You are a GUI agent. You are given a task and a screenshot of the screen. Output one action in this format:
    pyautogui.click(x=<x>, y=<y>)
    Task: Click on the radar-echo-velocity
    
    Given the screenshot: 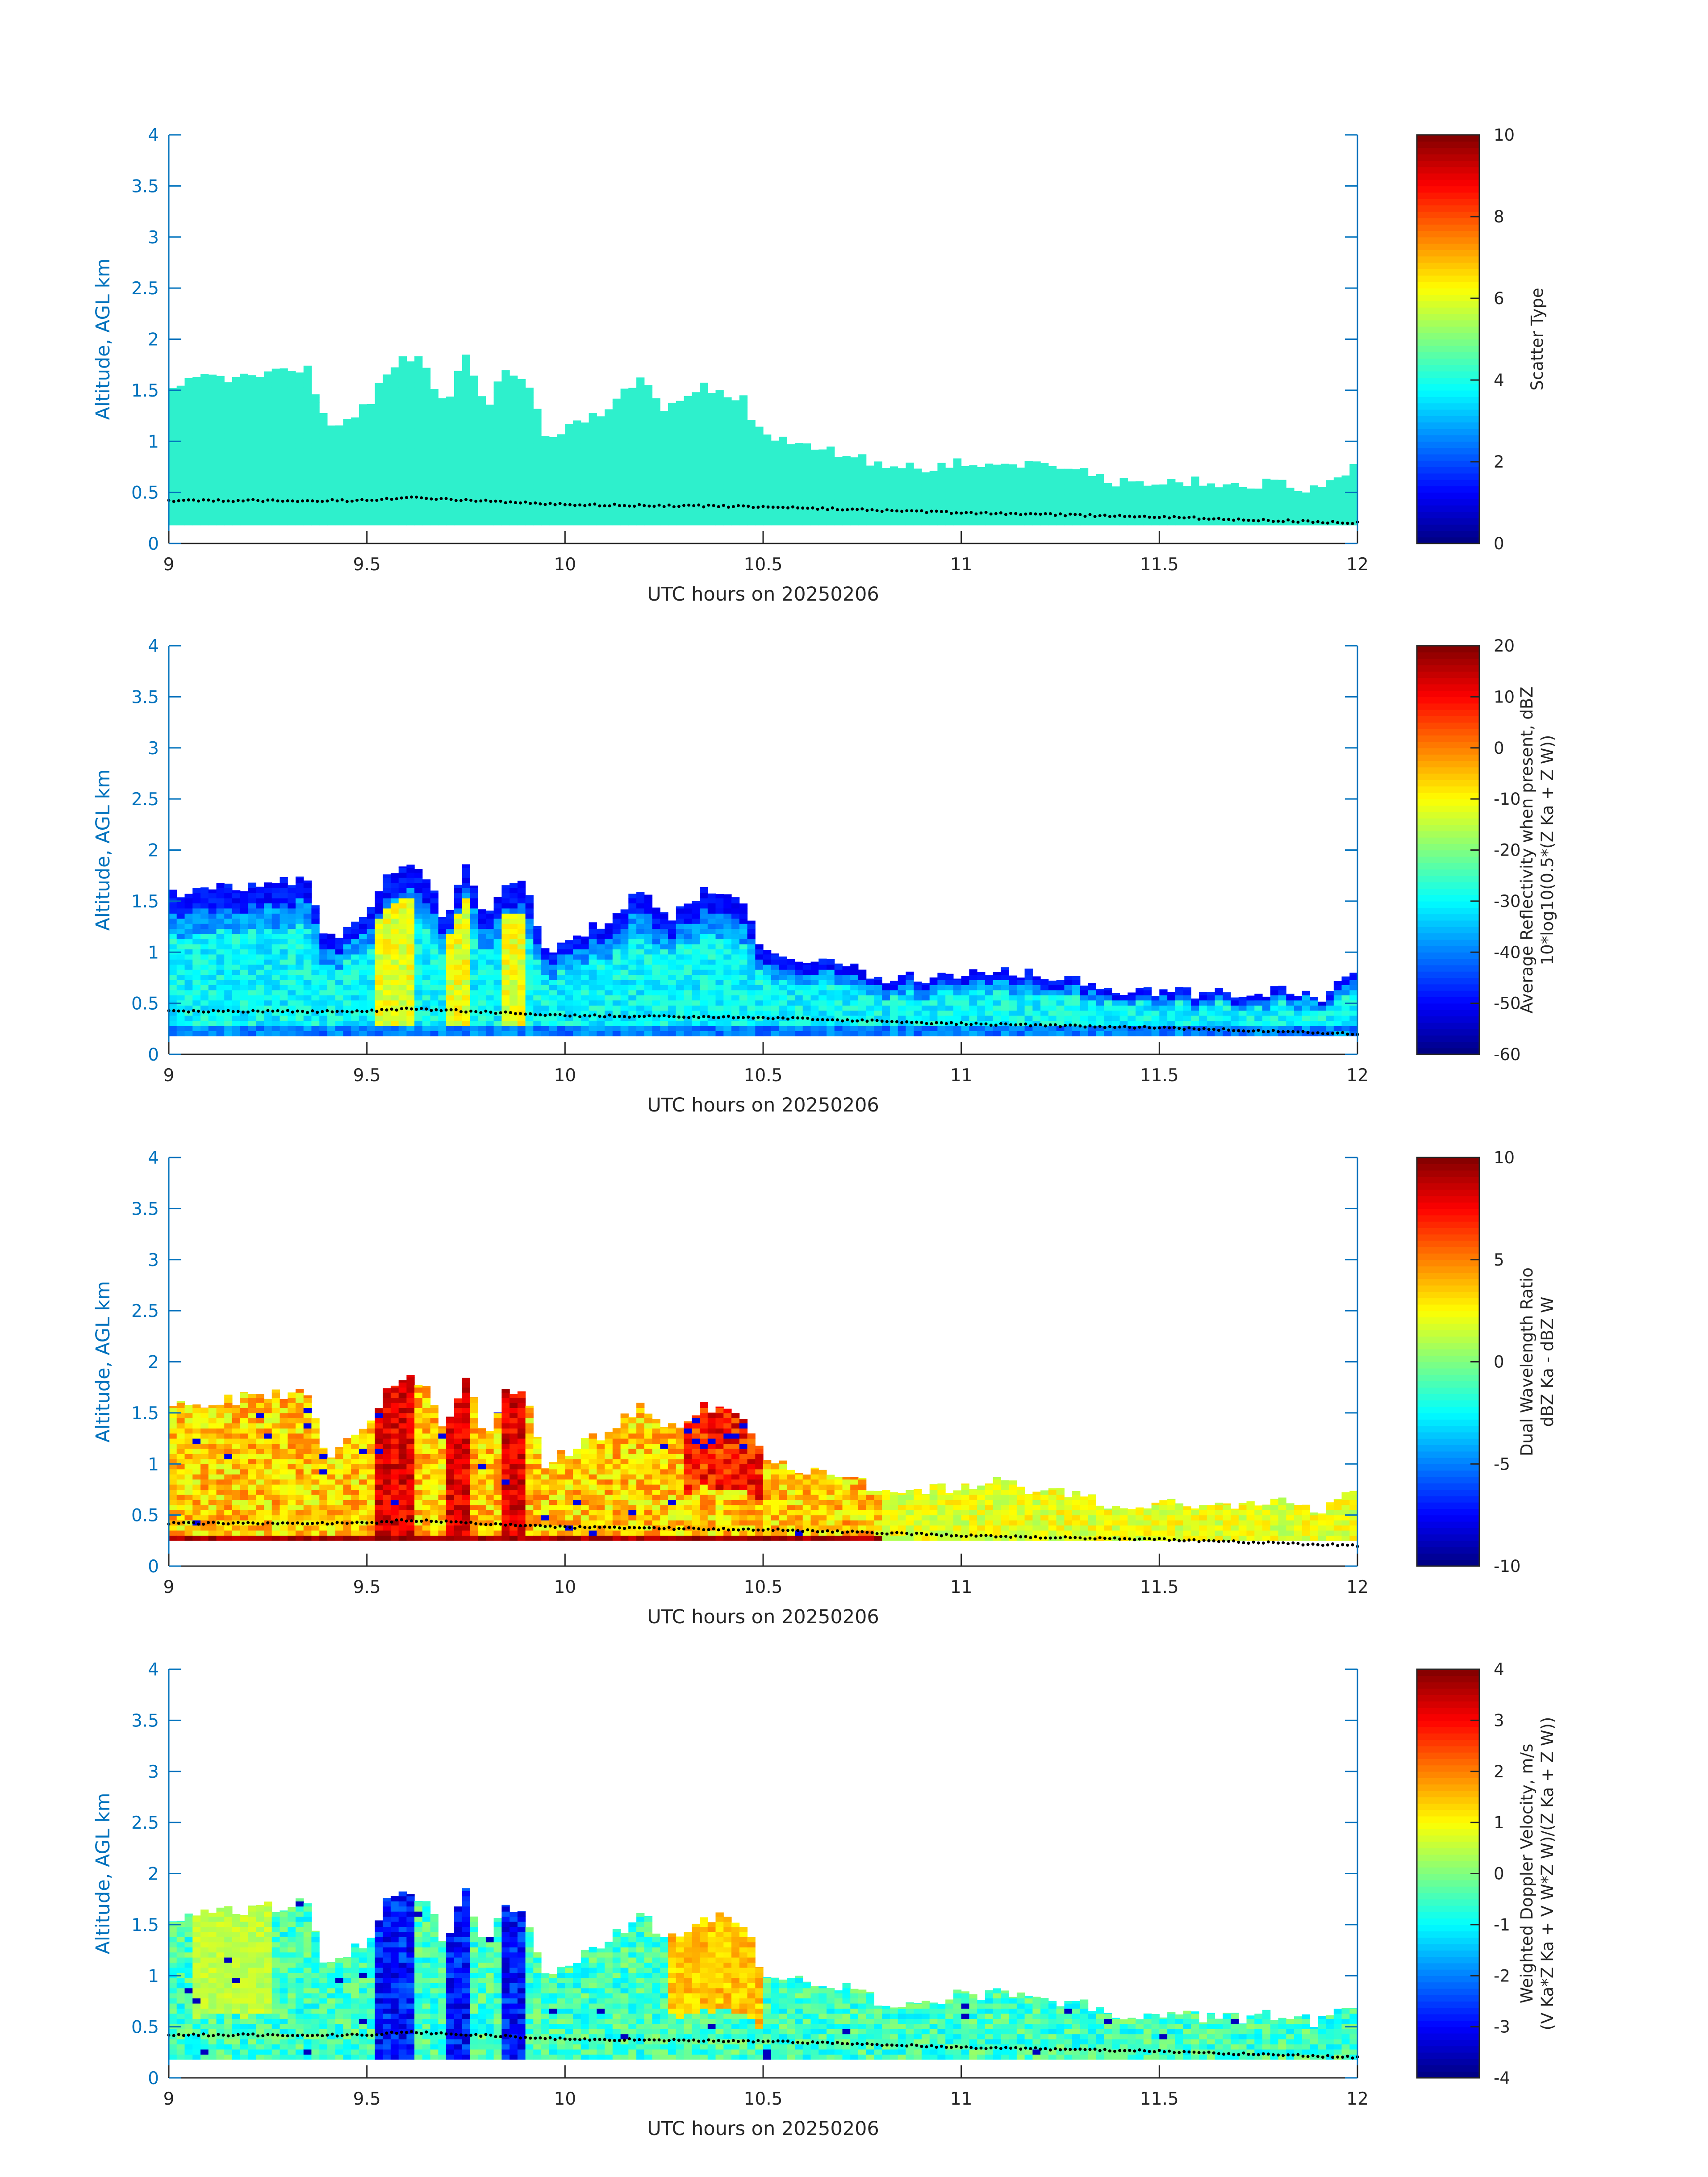 What is the action you would take?
    pyautogui.click(x=763, y=1974)
    